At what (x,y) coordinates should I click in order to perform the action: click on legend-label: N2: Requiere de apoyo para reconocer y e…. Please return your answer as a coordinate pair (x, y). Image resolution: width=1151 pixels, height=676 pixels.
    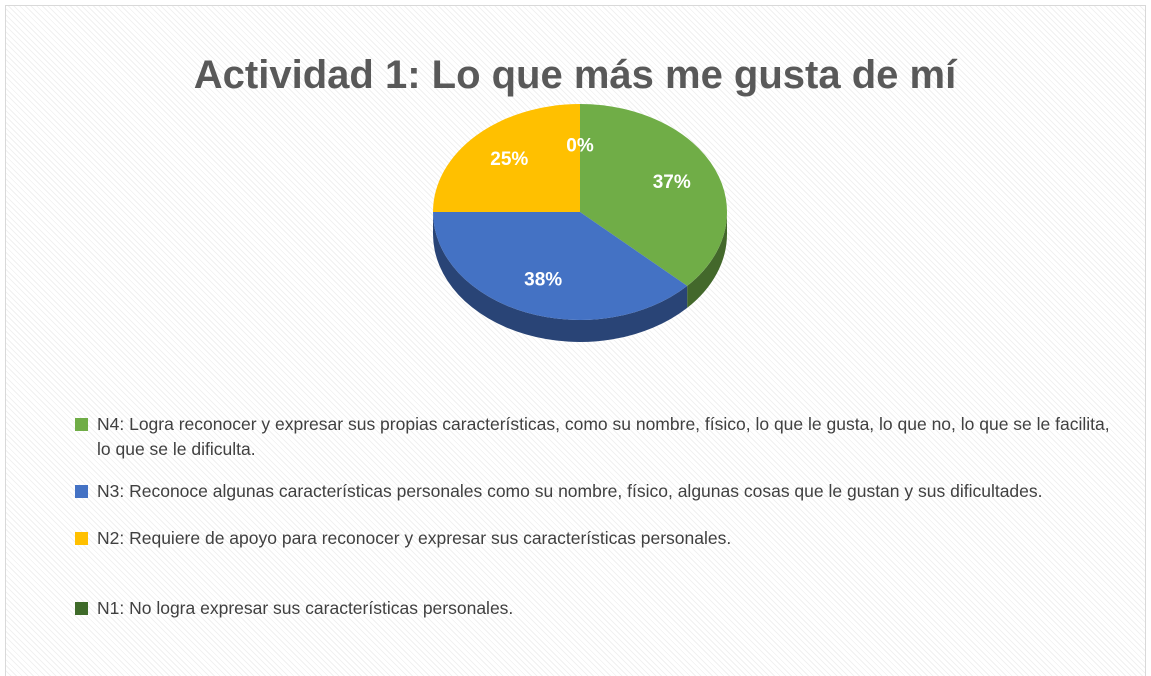
    Looking at the image, I should click on (414, 538).